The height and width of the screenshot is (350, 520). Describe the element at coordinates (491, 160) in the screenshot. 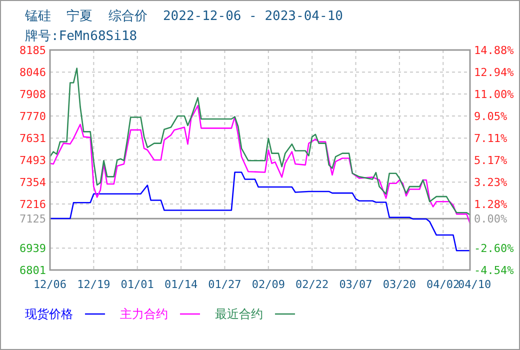

I see `y2-tick-label: 5.17%` at that location.